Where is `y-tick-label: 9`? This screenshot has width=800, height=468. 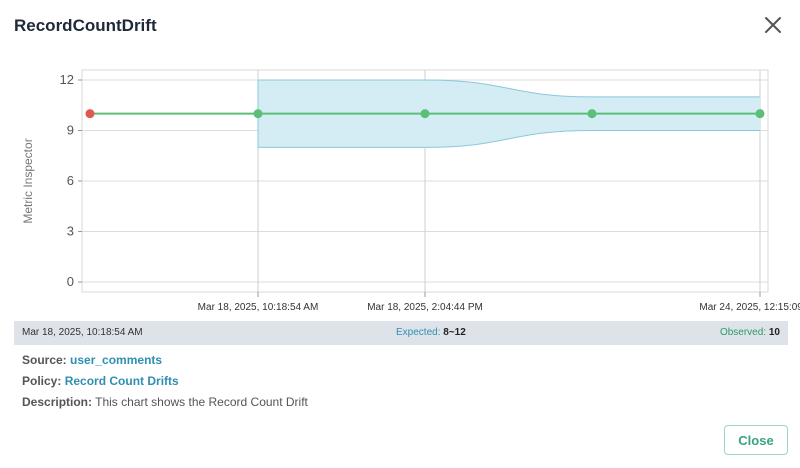
y-tick-label: 9 is located at coordinates (70, 130).